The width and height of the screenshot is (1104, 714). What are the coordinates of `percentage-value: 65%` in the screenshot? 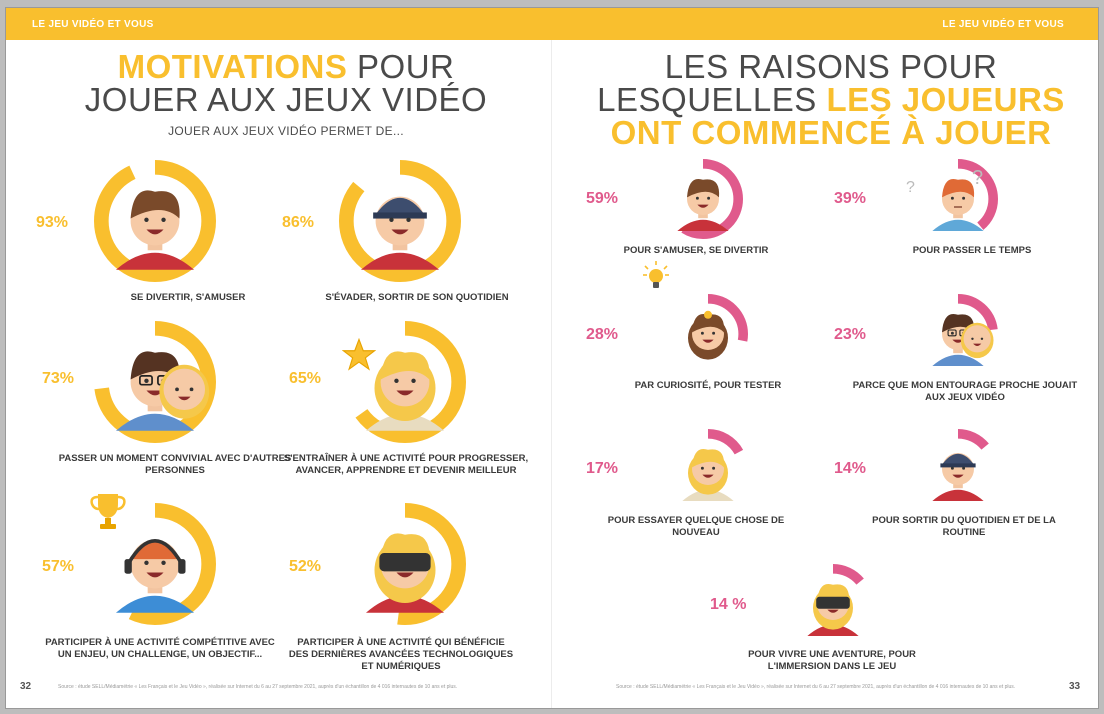 It's located at (305, 378).